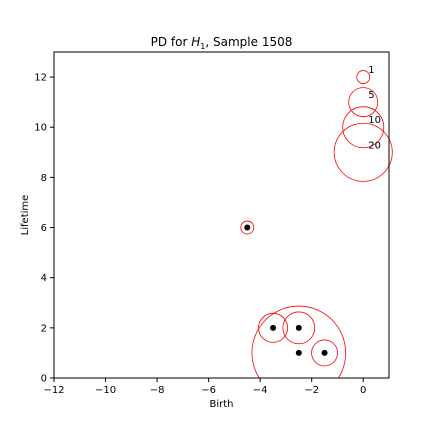  Describe the element at coordinates (44, 379) in the screenshot. I see `y-tick-label-0: 0` at that location.